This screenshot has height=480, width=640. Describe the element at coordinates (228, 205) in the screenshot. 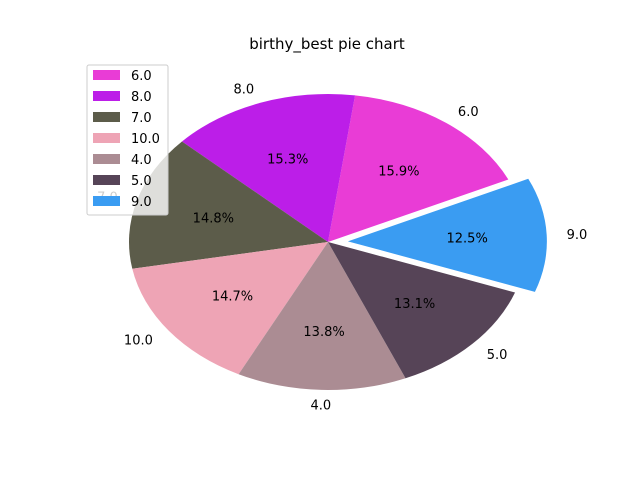

I see `pie-slice-7.0` at that location.